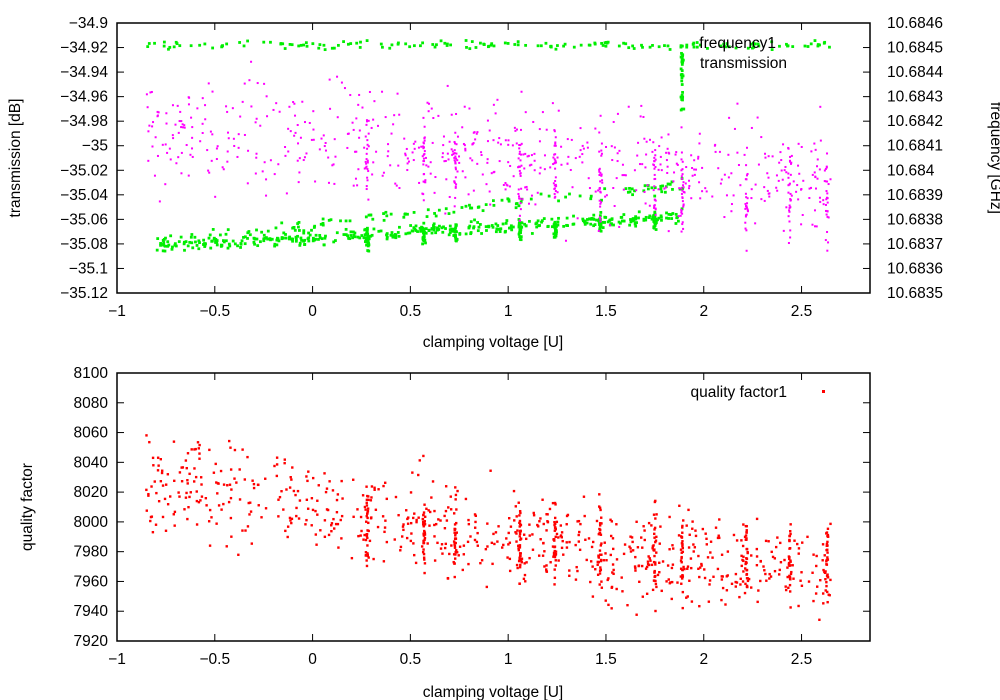 This screenshot has width=1000, height=700. What do you see at coordinates (88, 268) in the screenshot?
I see `y-tick-label: −35.1` at bounding box center [88, 268].